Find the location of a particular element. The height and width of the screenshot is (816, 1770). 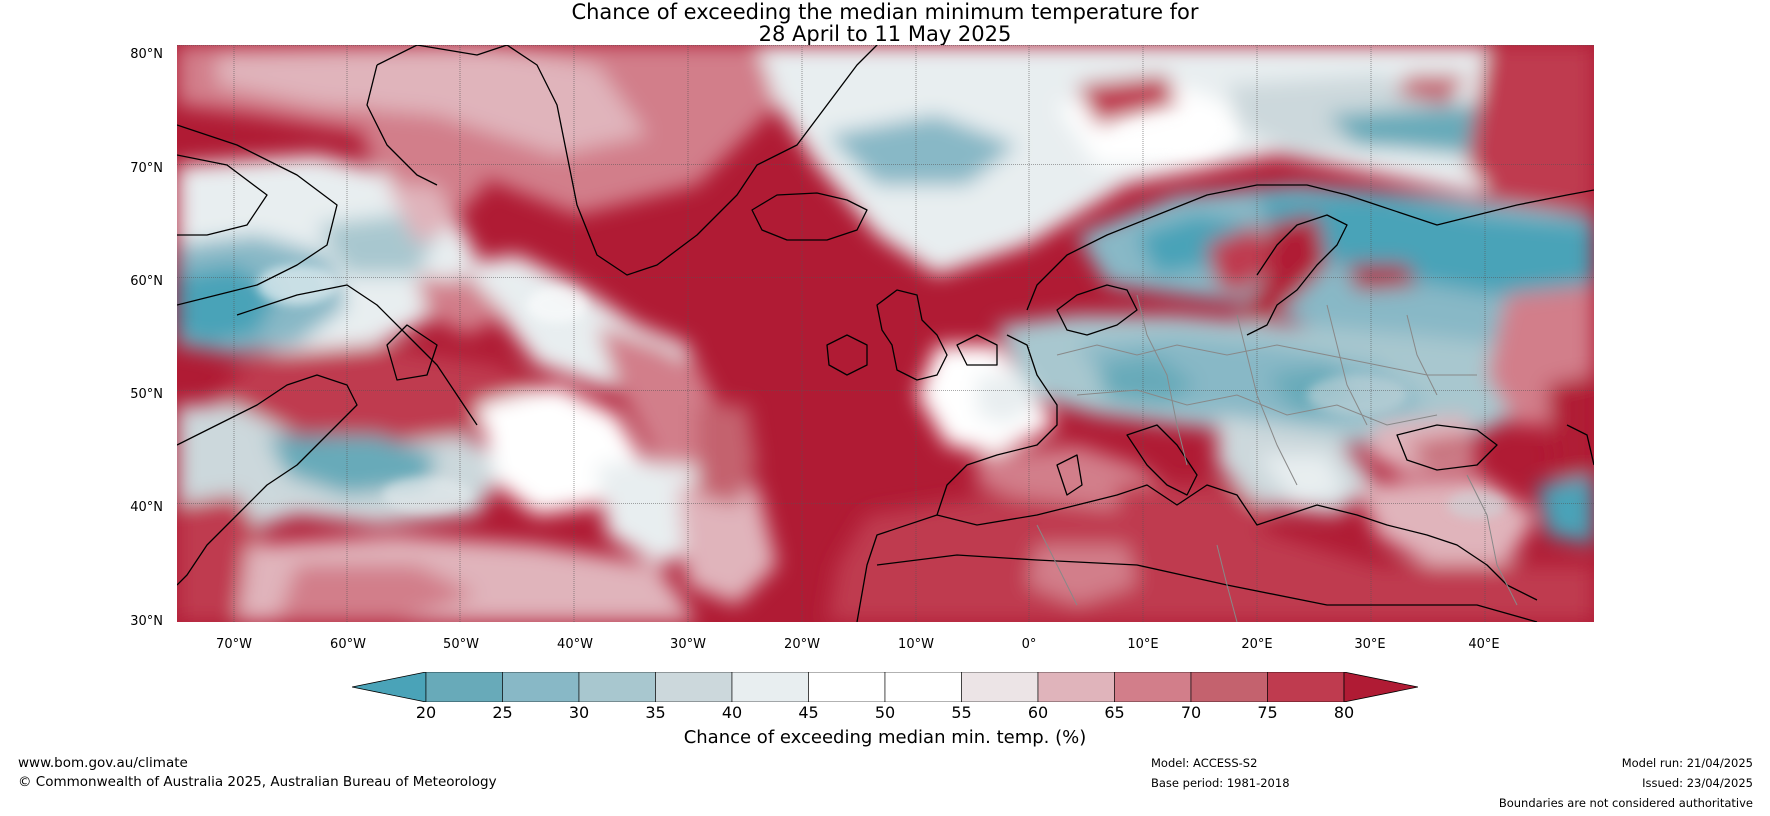

colorbar-tick-label: 40 is located at coordinates (732, 712).